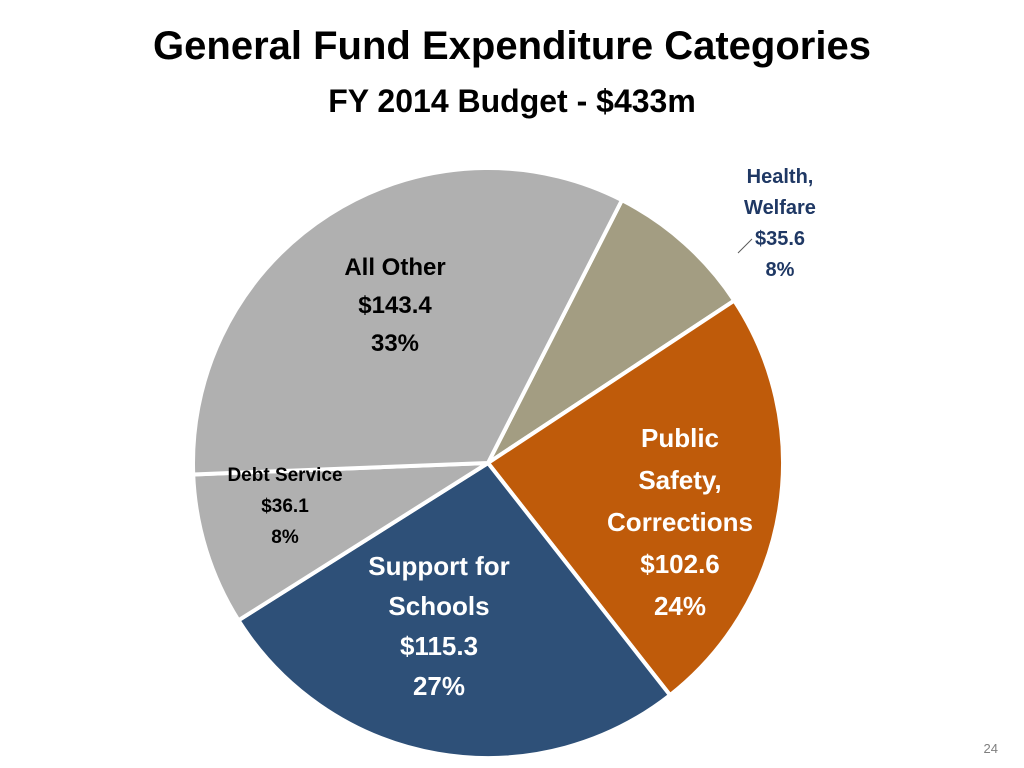 This screenshot has width=1024, height=768. I want to click on slice-label-all-other: All Other $143.4 33%, so click(394, 305).